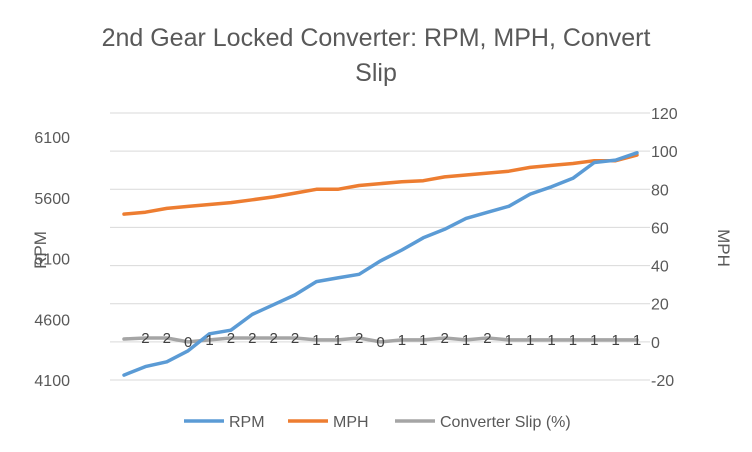 Image resolution: width=752 pixels, height=452 pixels. What do you see at coordinates (660, 190) in the screenshot?
I see `y-right-tick-label: 80` at bounding box center [660, 190].